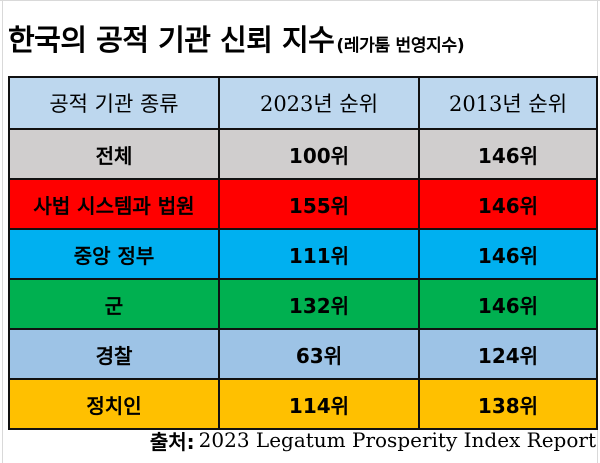 This screenshot has width=600, height=463. What do you see at coordinates (114, 103) in the screenshot?
I see `header-institution-type: 공적 기관 종류` at bounding box center [114, 103].